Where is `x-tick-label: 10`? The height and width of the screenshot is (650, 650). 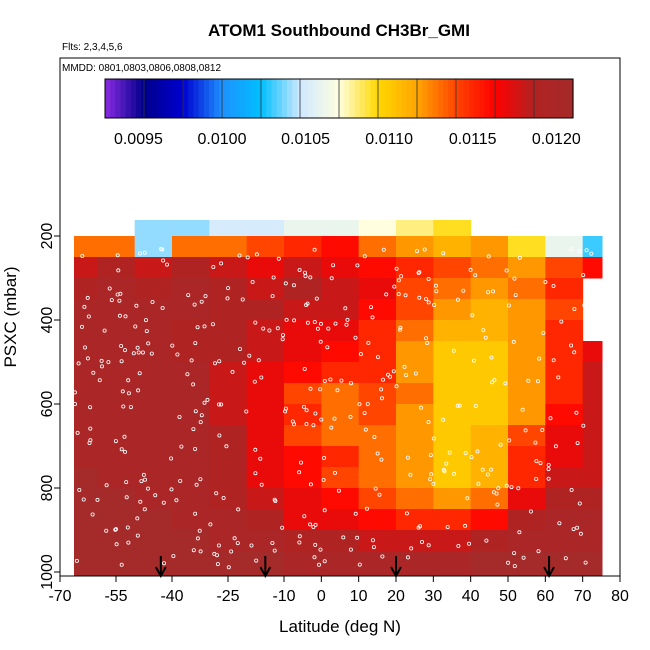 x-tick-label: 10 is located at coordinates (359, 596).